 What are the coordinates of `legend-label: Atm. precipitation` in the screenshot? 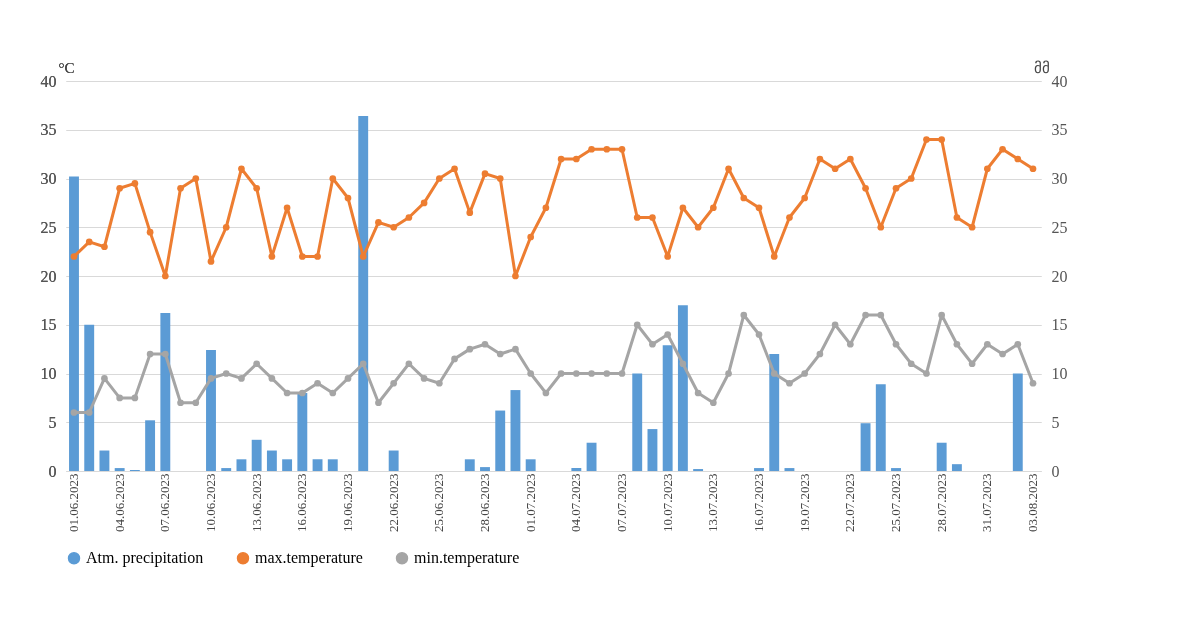 It's located at (145, 558).